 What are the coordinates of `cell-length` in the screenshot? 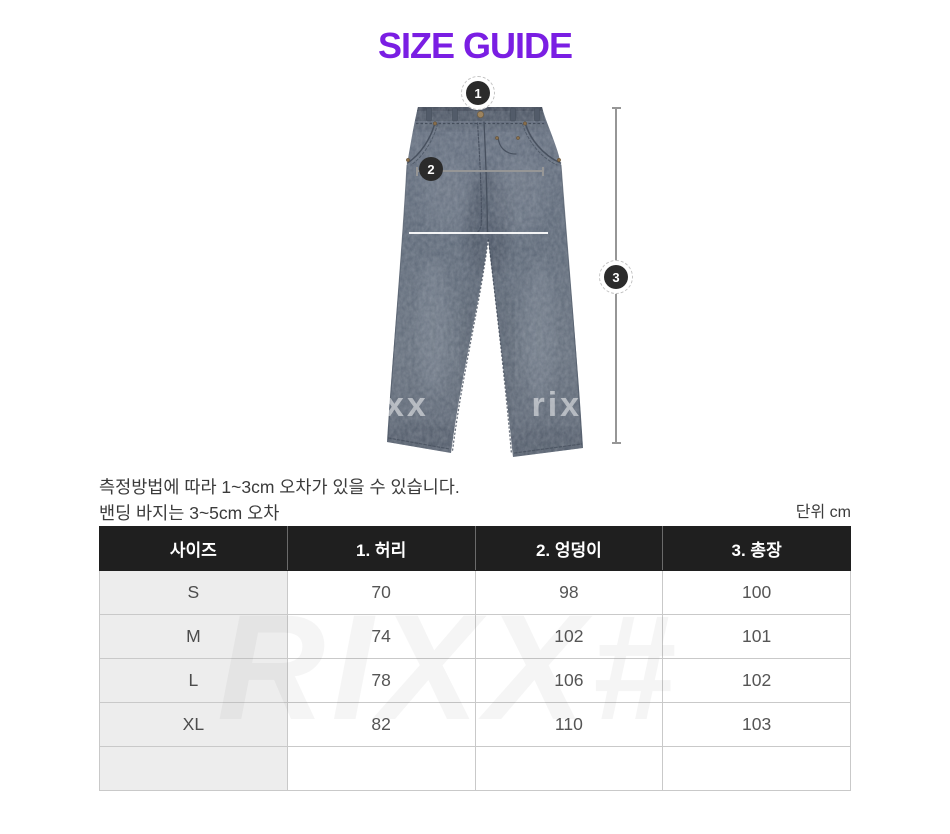 It's located at (756, 768).